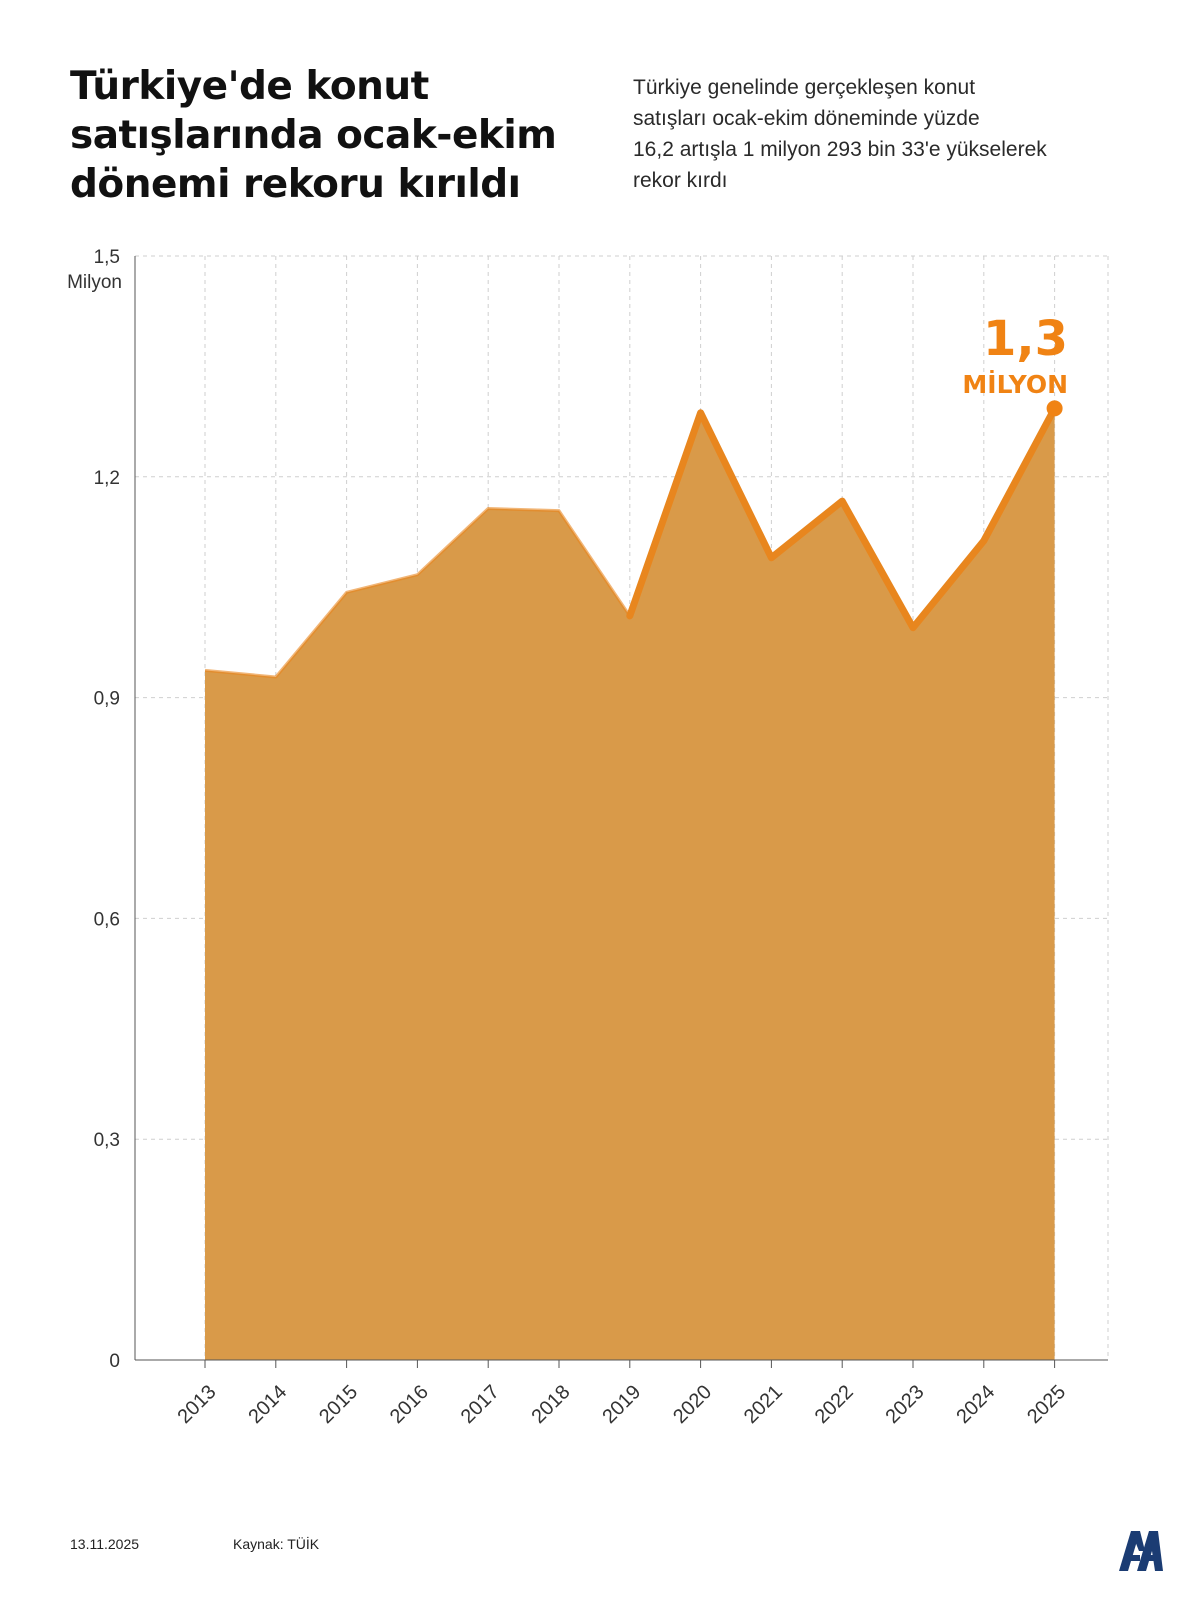  What do you see at coordinates (842, 518) in the screenshot?
I see `series-line-highlight` at bounding box center [842, 518].